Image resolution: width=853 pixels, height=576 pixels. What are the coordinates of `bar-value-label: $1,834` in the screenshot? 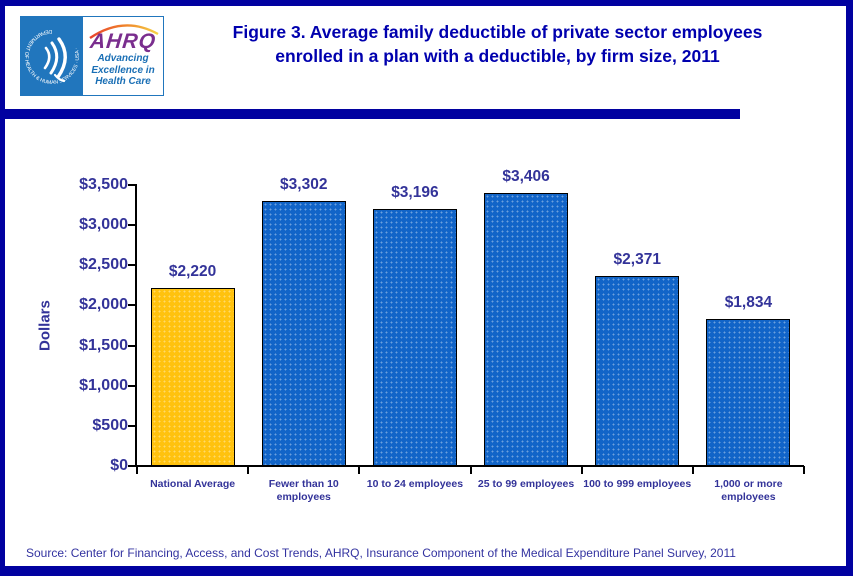 It's located at (748, 302).